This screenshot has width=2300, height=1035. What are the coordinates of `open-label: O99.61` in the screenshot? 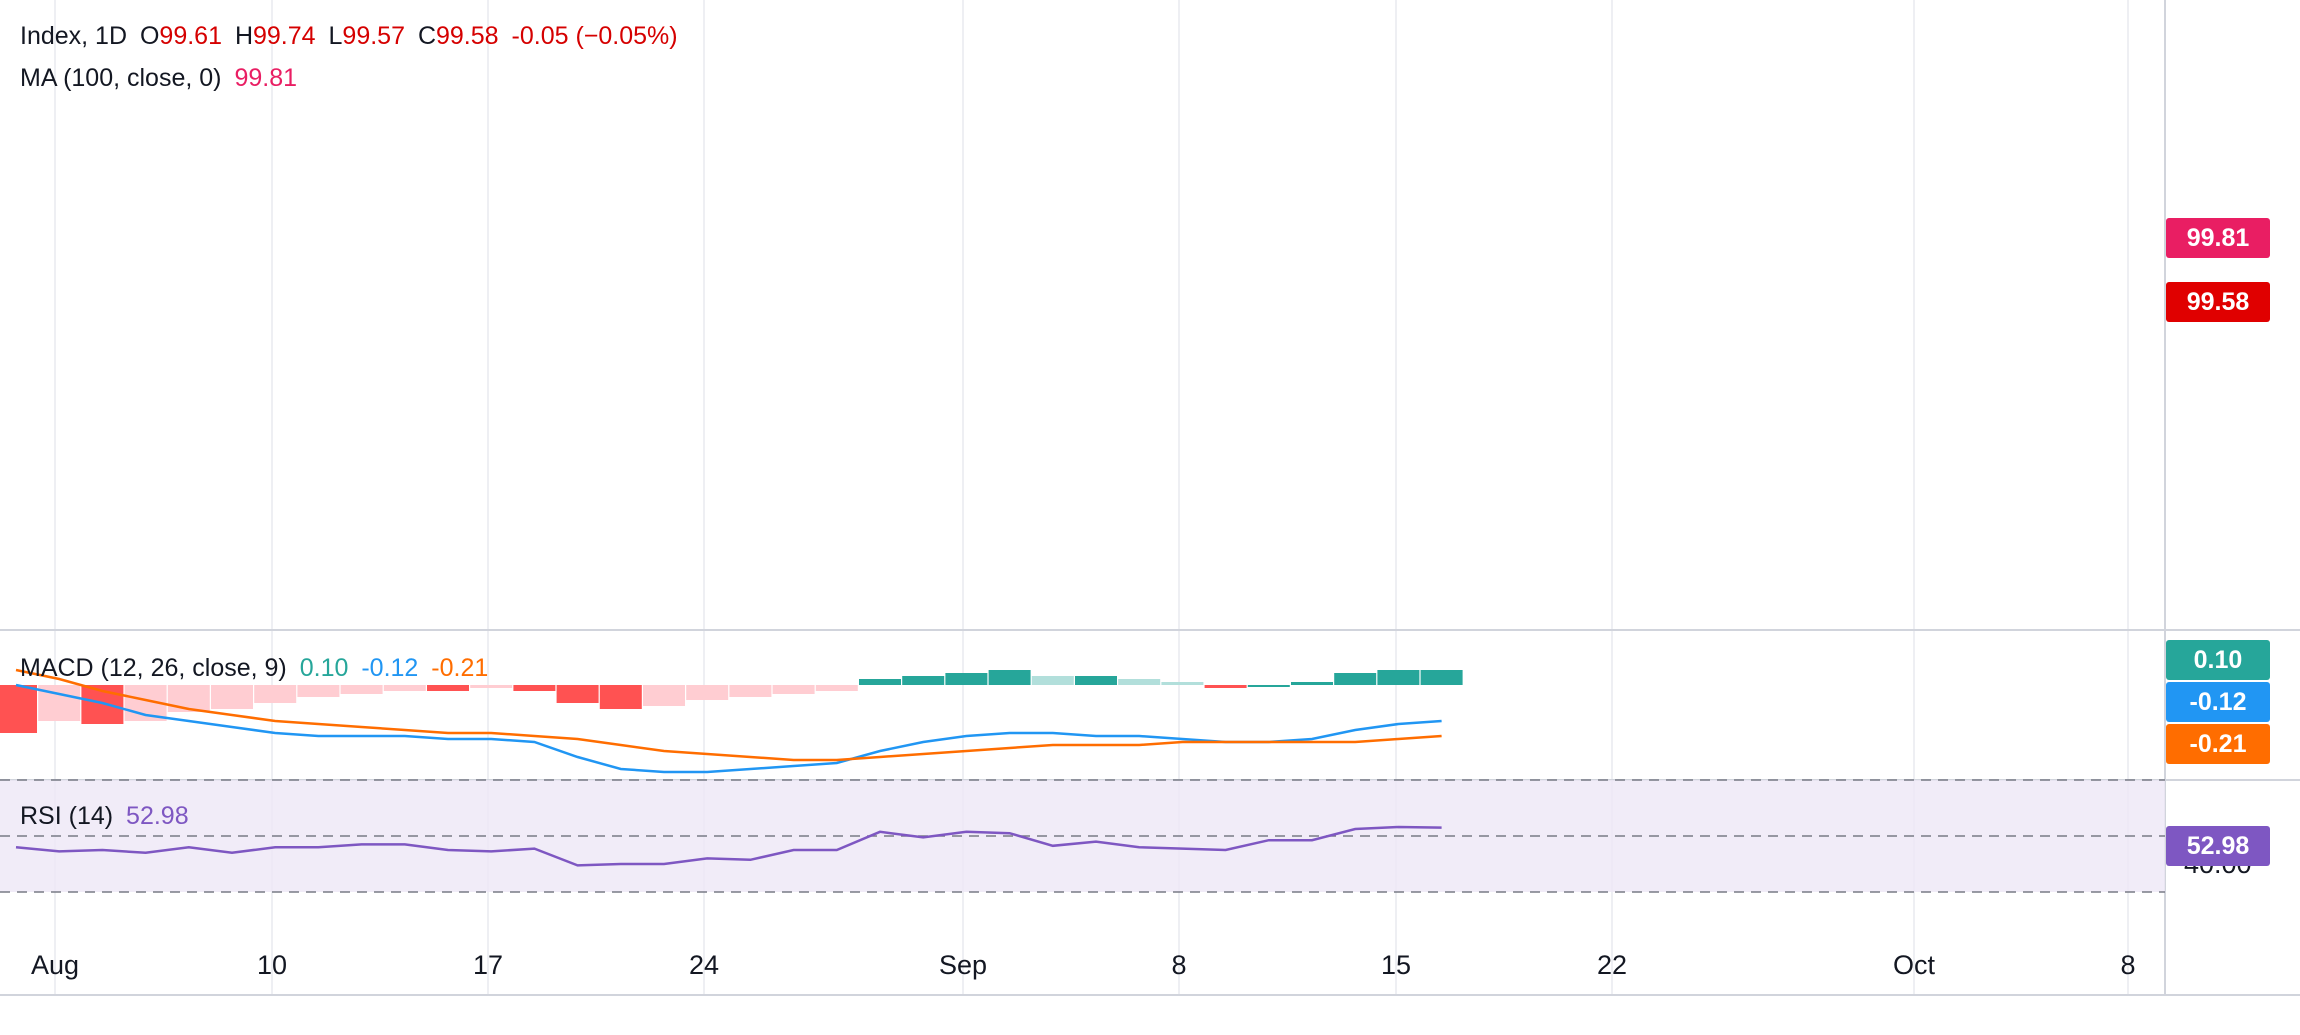 It's located at (180, 36).